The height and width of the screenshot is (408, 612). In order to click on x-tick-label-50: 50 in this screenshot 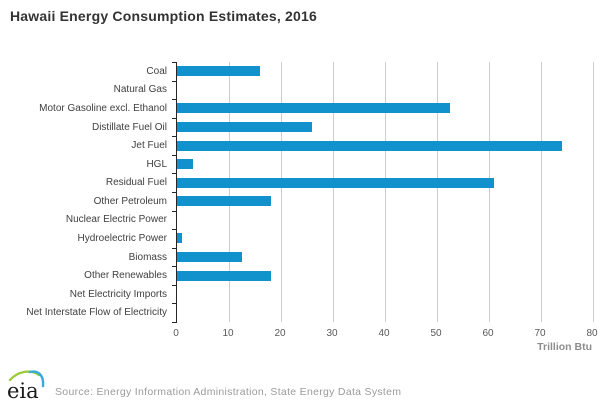, I will do `click(436, 333)`.